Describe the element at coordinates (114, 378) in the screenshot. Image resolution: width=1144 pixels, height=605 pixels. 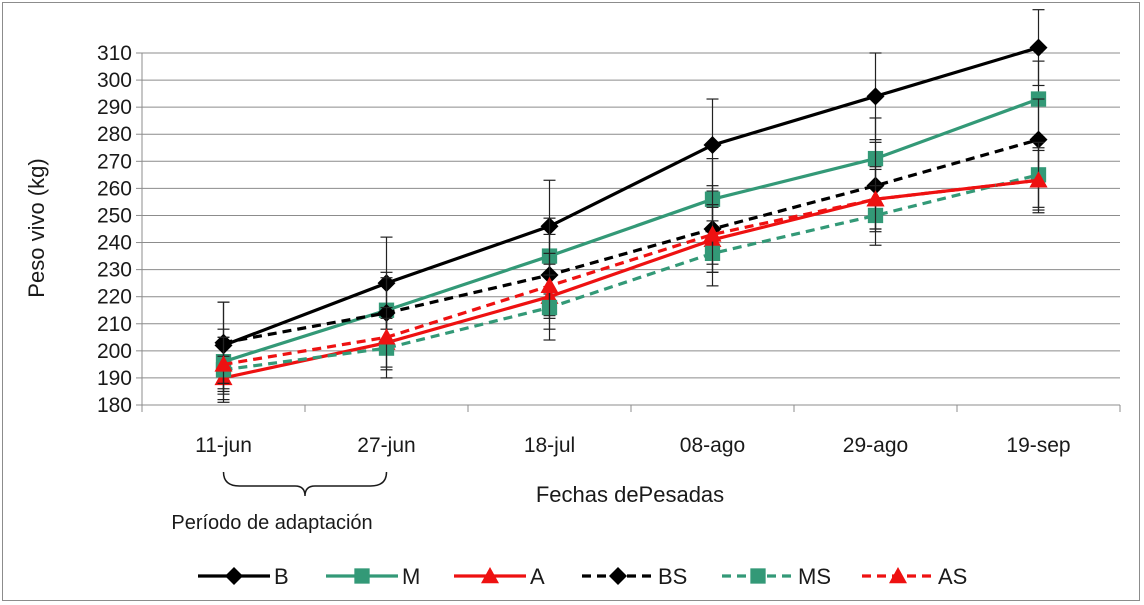
I see `y-tick-label: 190` at that location.